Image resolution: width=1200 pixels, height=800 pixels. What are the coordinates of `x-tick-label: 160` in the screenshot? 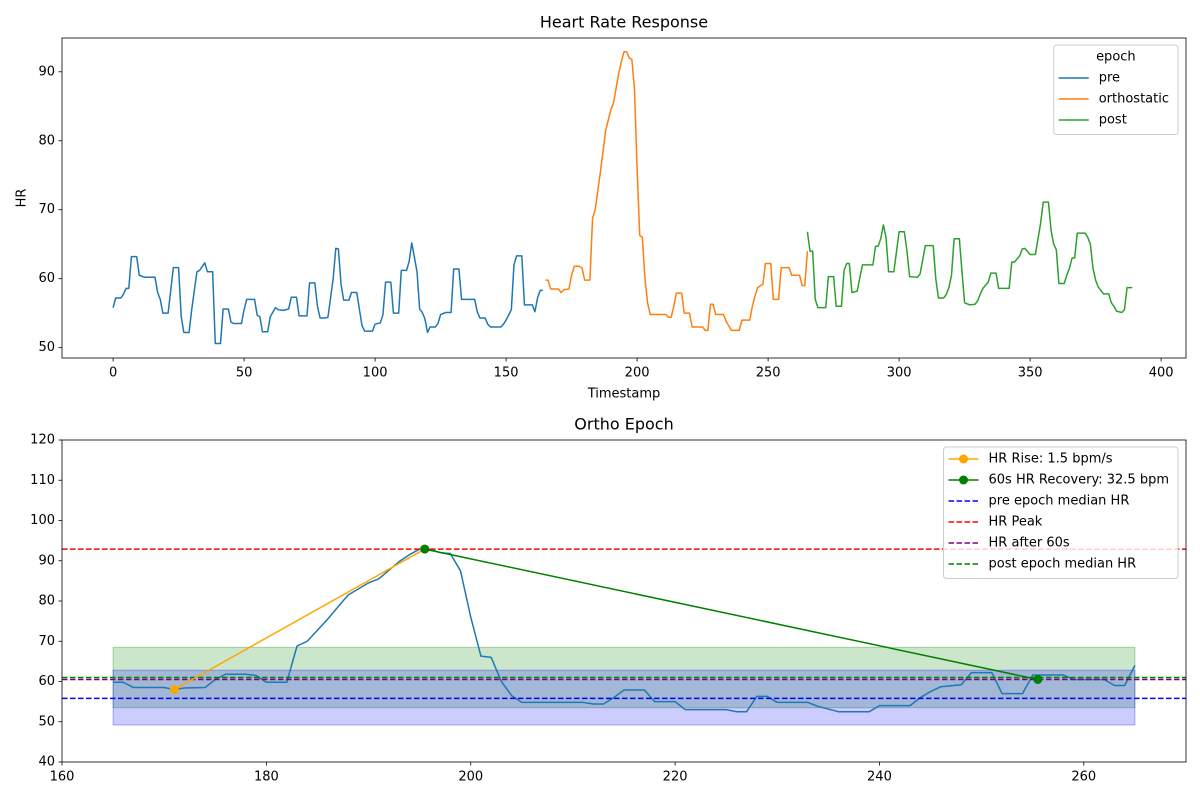 It's located at (62, 777).